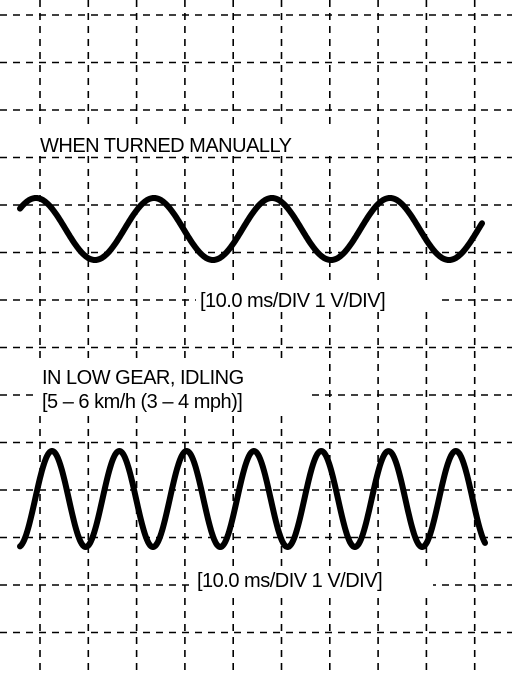  Describe the element at coordinates (143, 378) in the screenshot. I see `panel-title: IN LOW GEAR, IDLING` at that location.